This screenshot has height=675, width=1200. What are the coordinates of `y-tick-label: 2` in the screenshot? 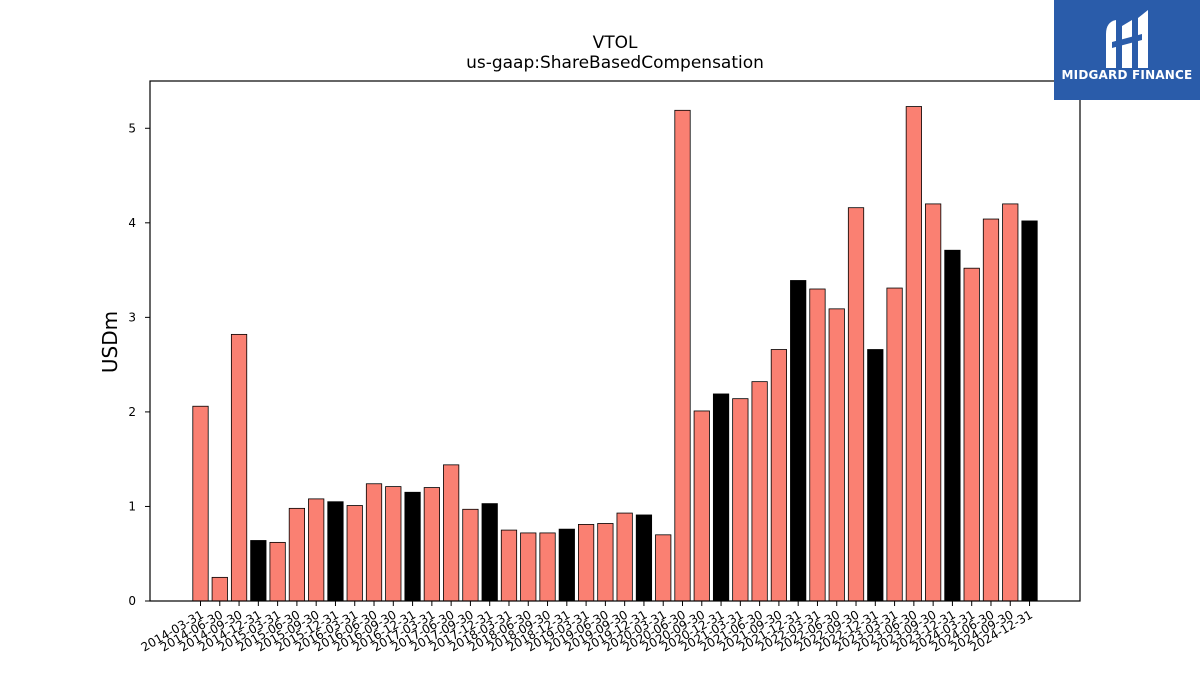 It's located at (132, 412).